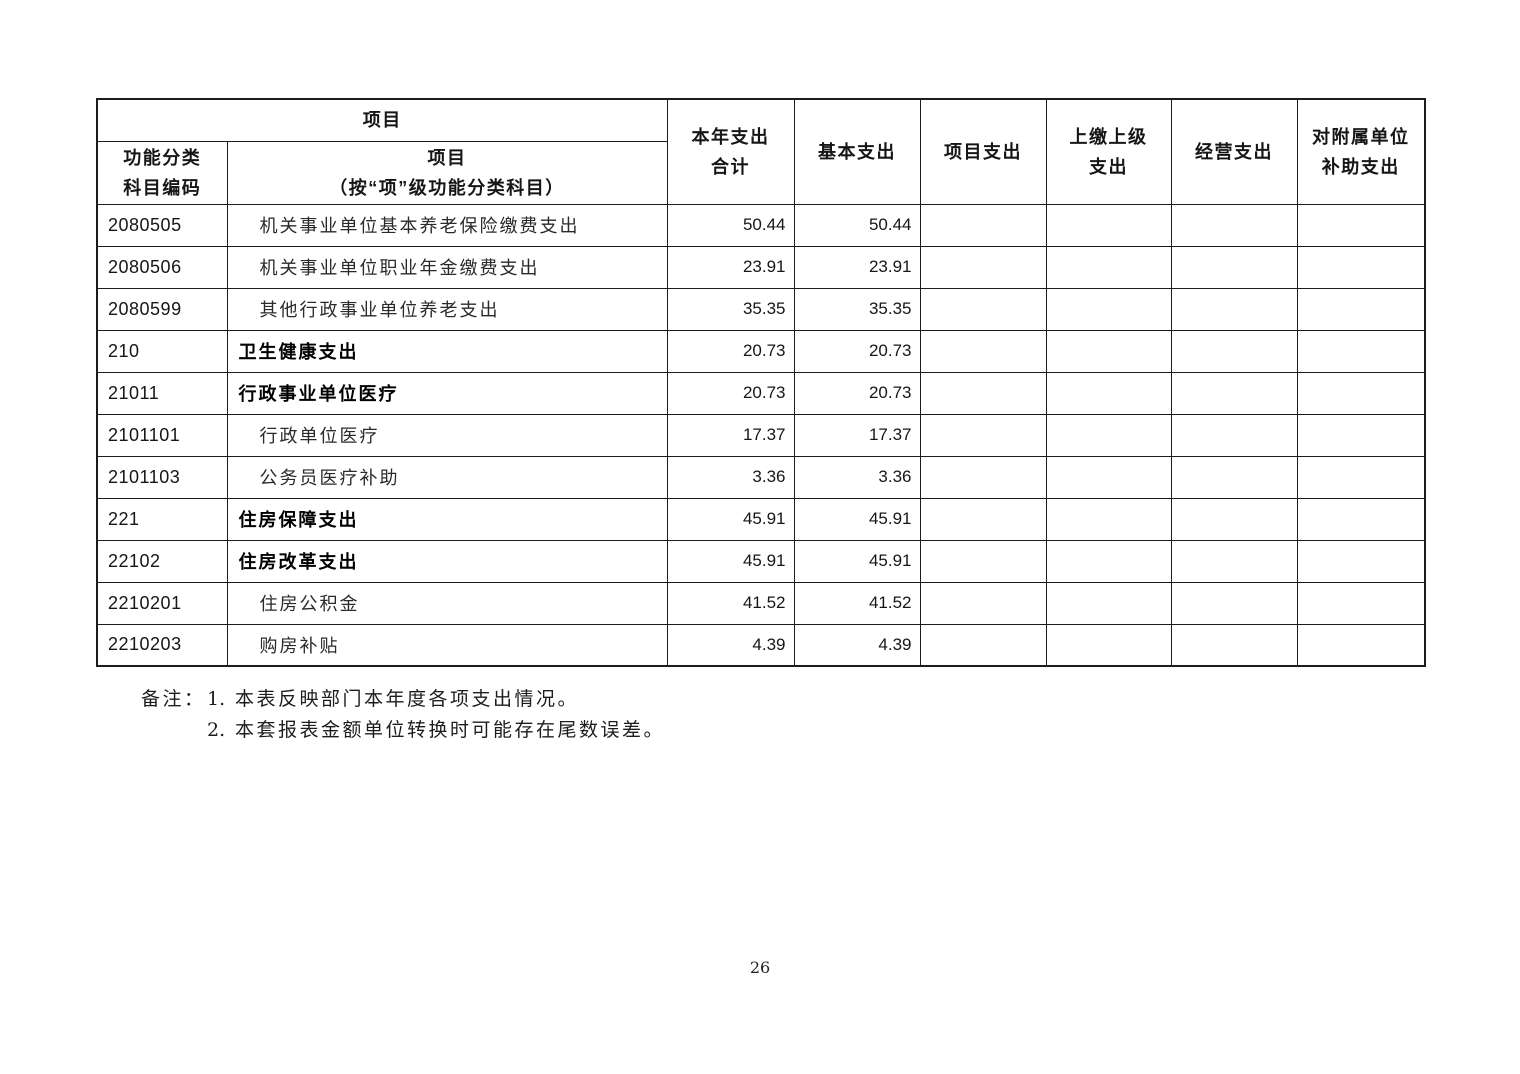  I want to click on cell-code: 2210203, so click(162, 645).